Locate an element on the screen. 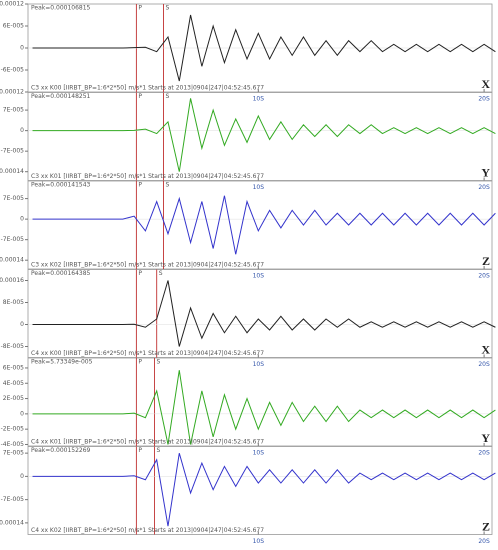  y-tick-label: 2E-005 is located at coordinates (13, 398).